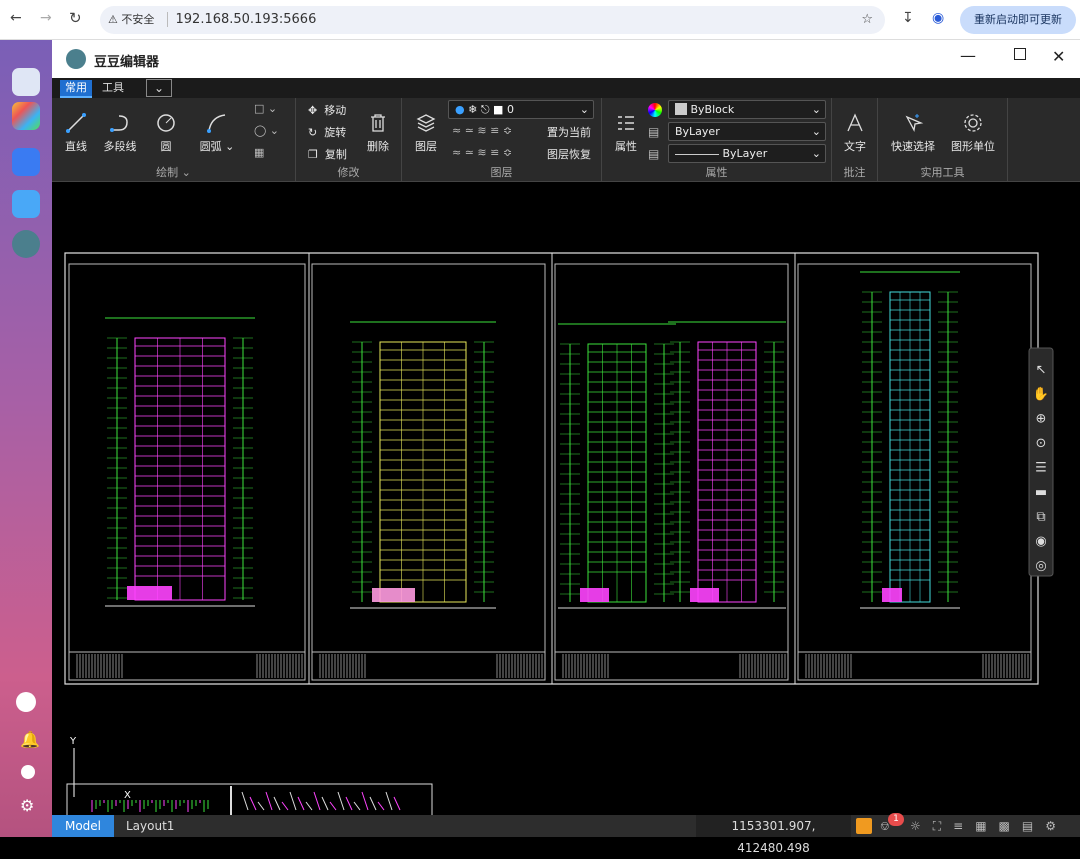 The height and width of the screenshot is (859, 1080). Describe the element at coordinates (973, 146) in the screenshot. I see `tool-label: 图形单位` at that location.